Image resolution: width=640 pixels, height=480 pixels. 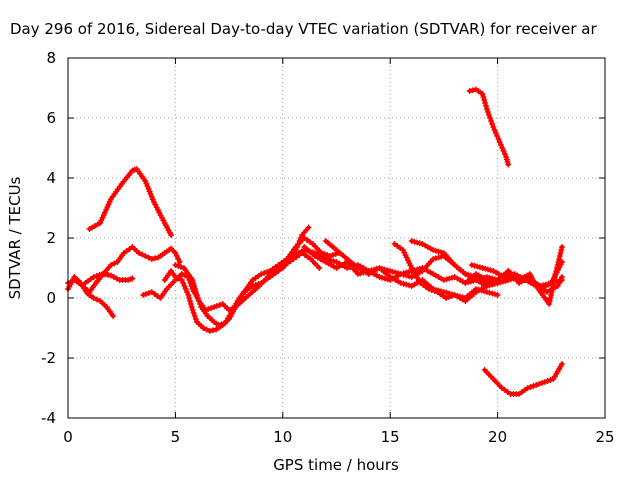 What do you see at coordinates (68, 437) in the screenshot?
I see `x-tick-label: 0` at bounding box center [68, 437].